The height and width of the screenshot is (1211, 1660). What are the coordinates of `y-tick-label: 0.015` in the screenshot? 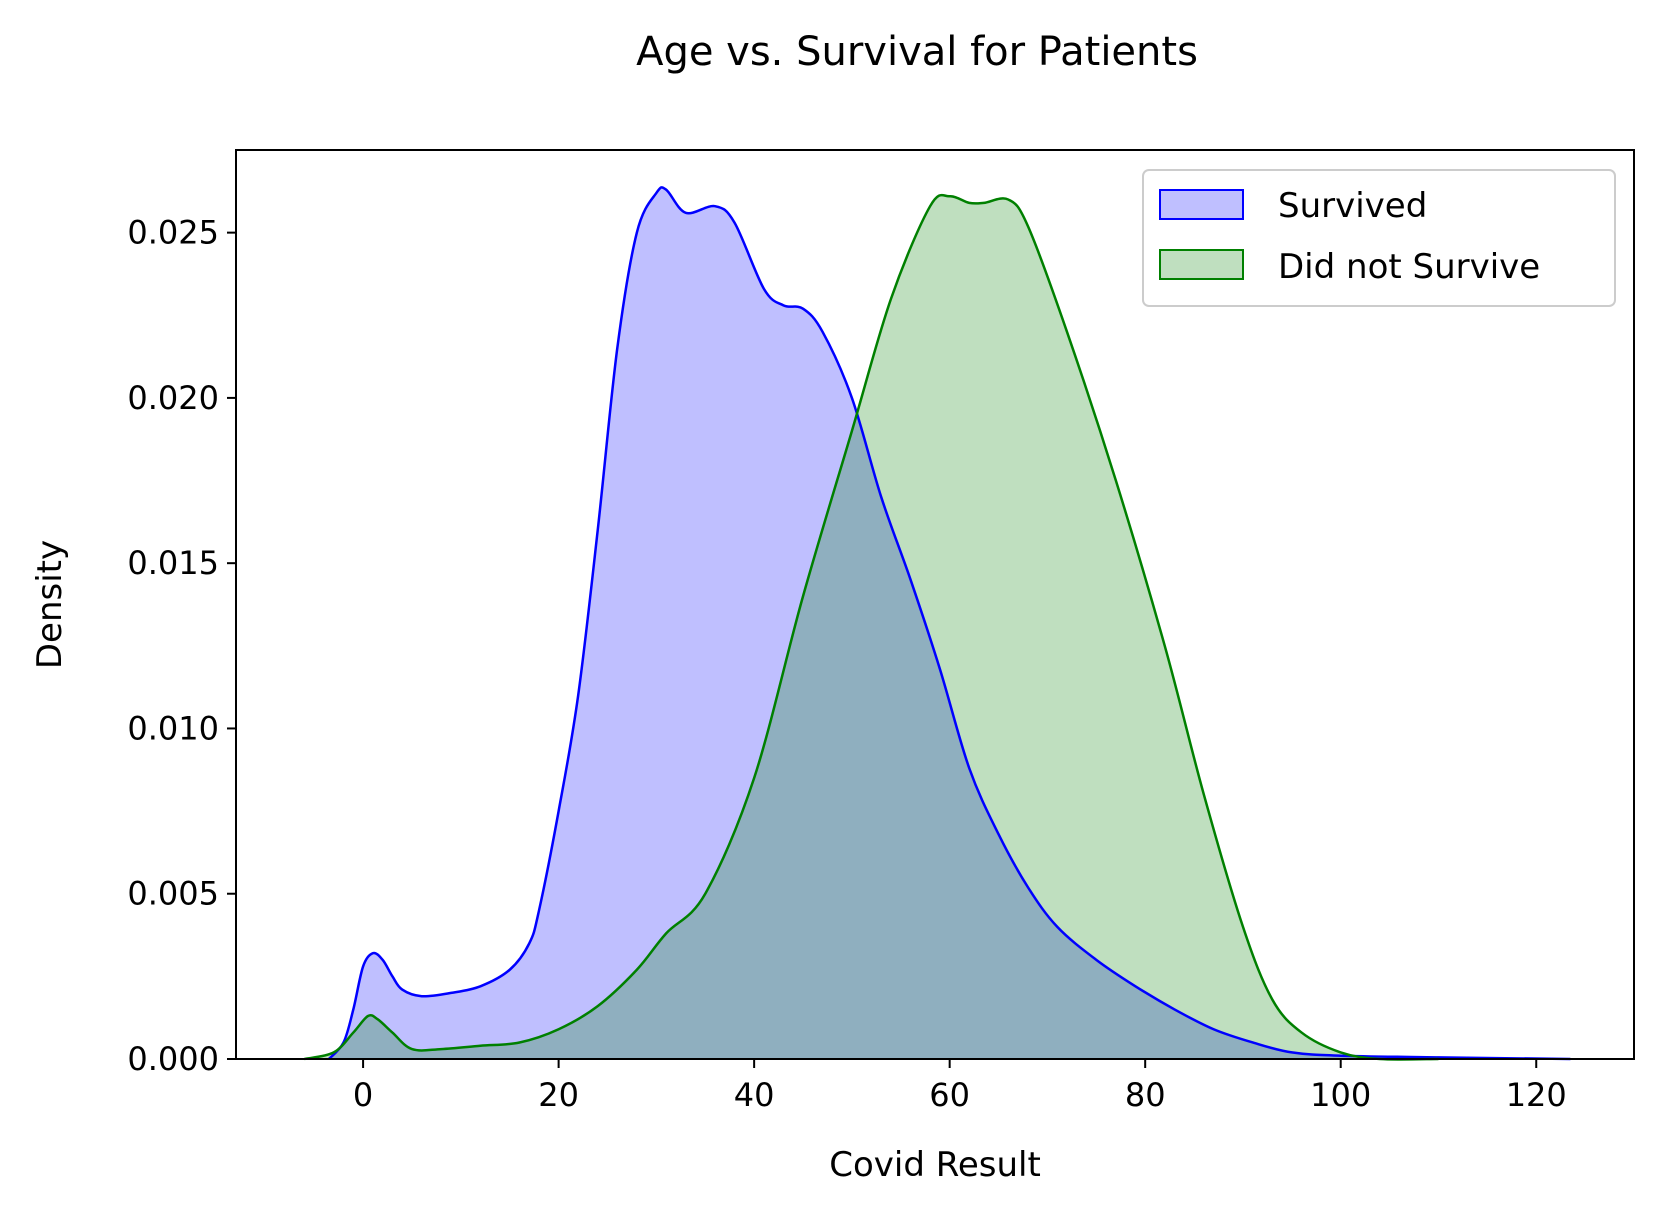 It's located at (173, 563).